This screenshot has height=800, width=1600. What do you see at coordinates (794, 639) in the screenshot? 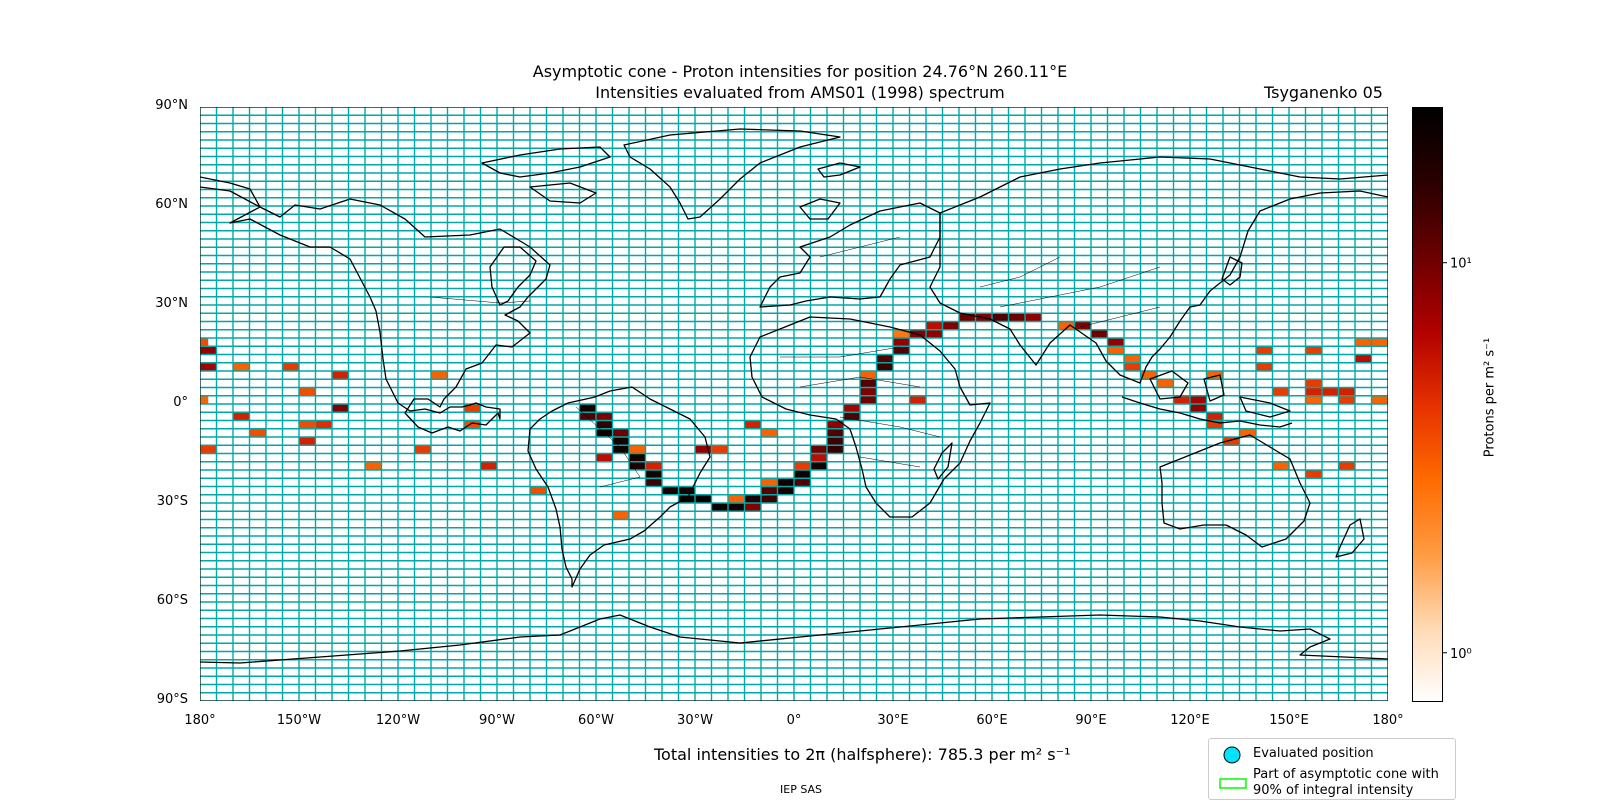
I see `coastline-antarctica` at bounding box center [794, 639].